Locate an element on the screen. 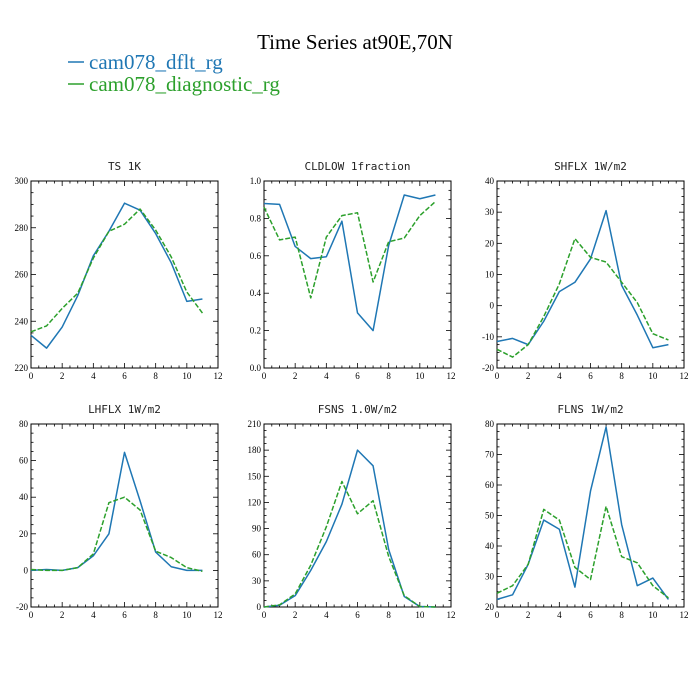 Image resolution: width=700 pixels, height=700 pixels. panel-title: SHFLX 1W/m2 is located at coordinates (590, 166).